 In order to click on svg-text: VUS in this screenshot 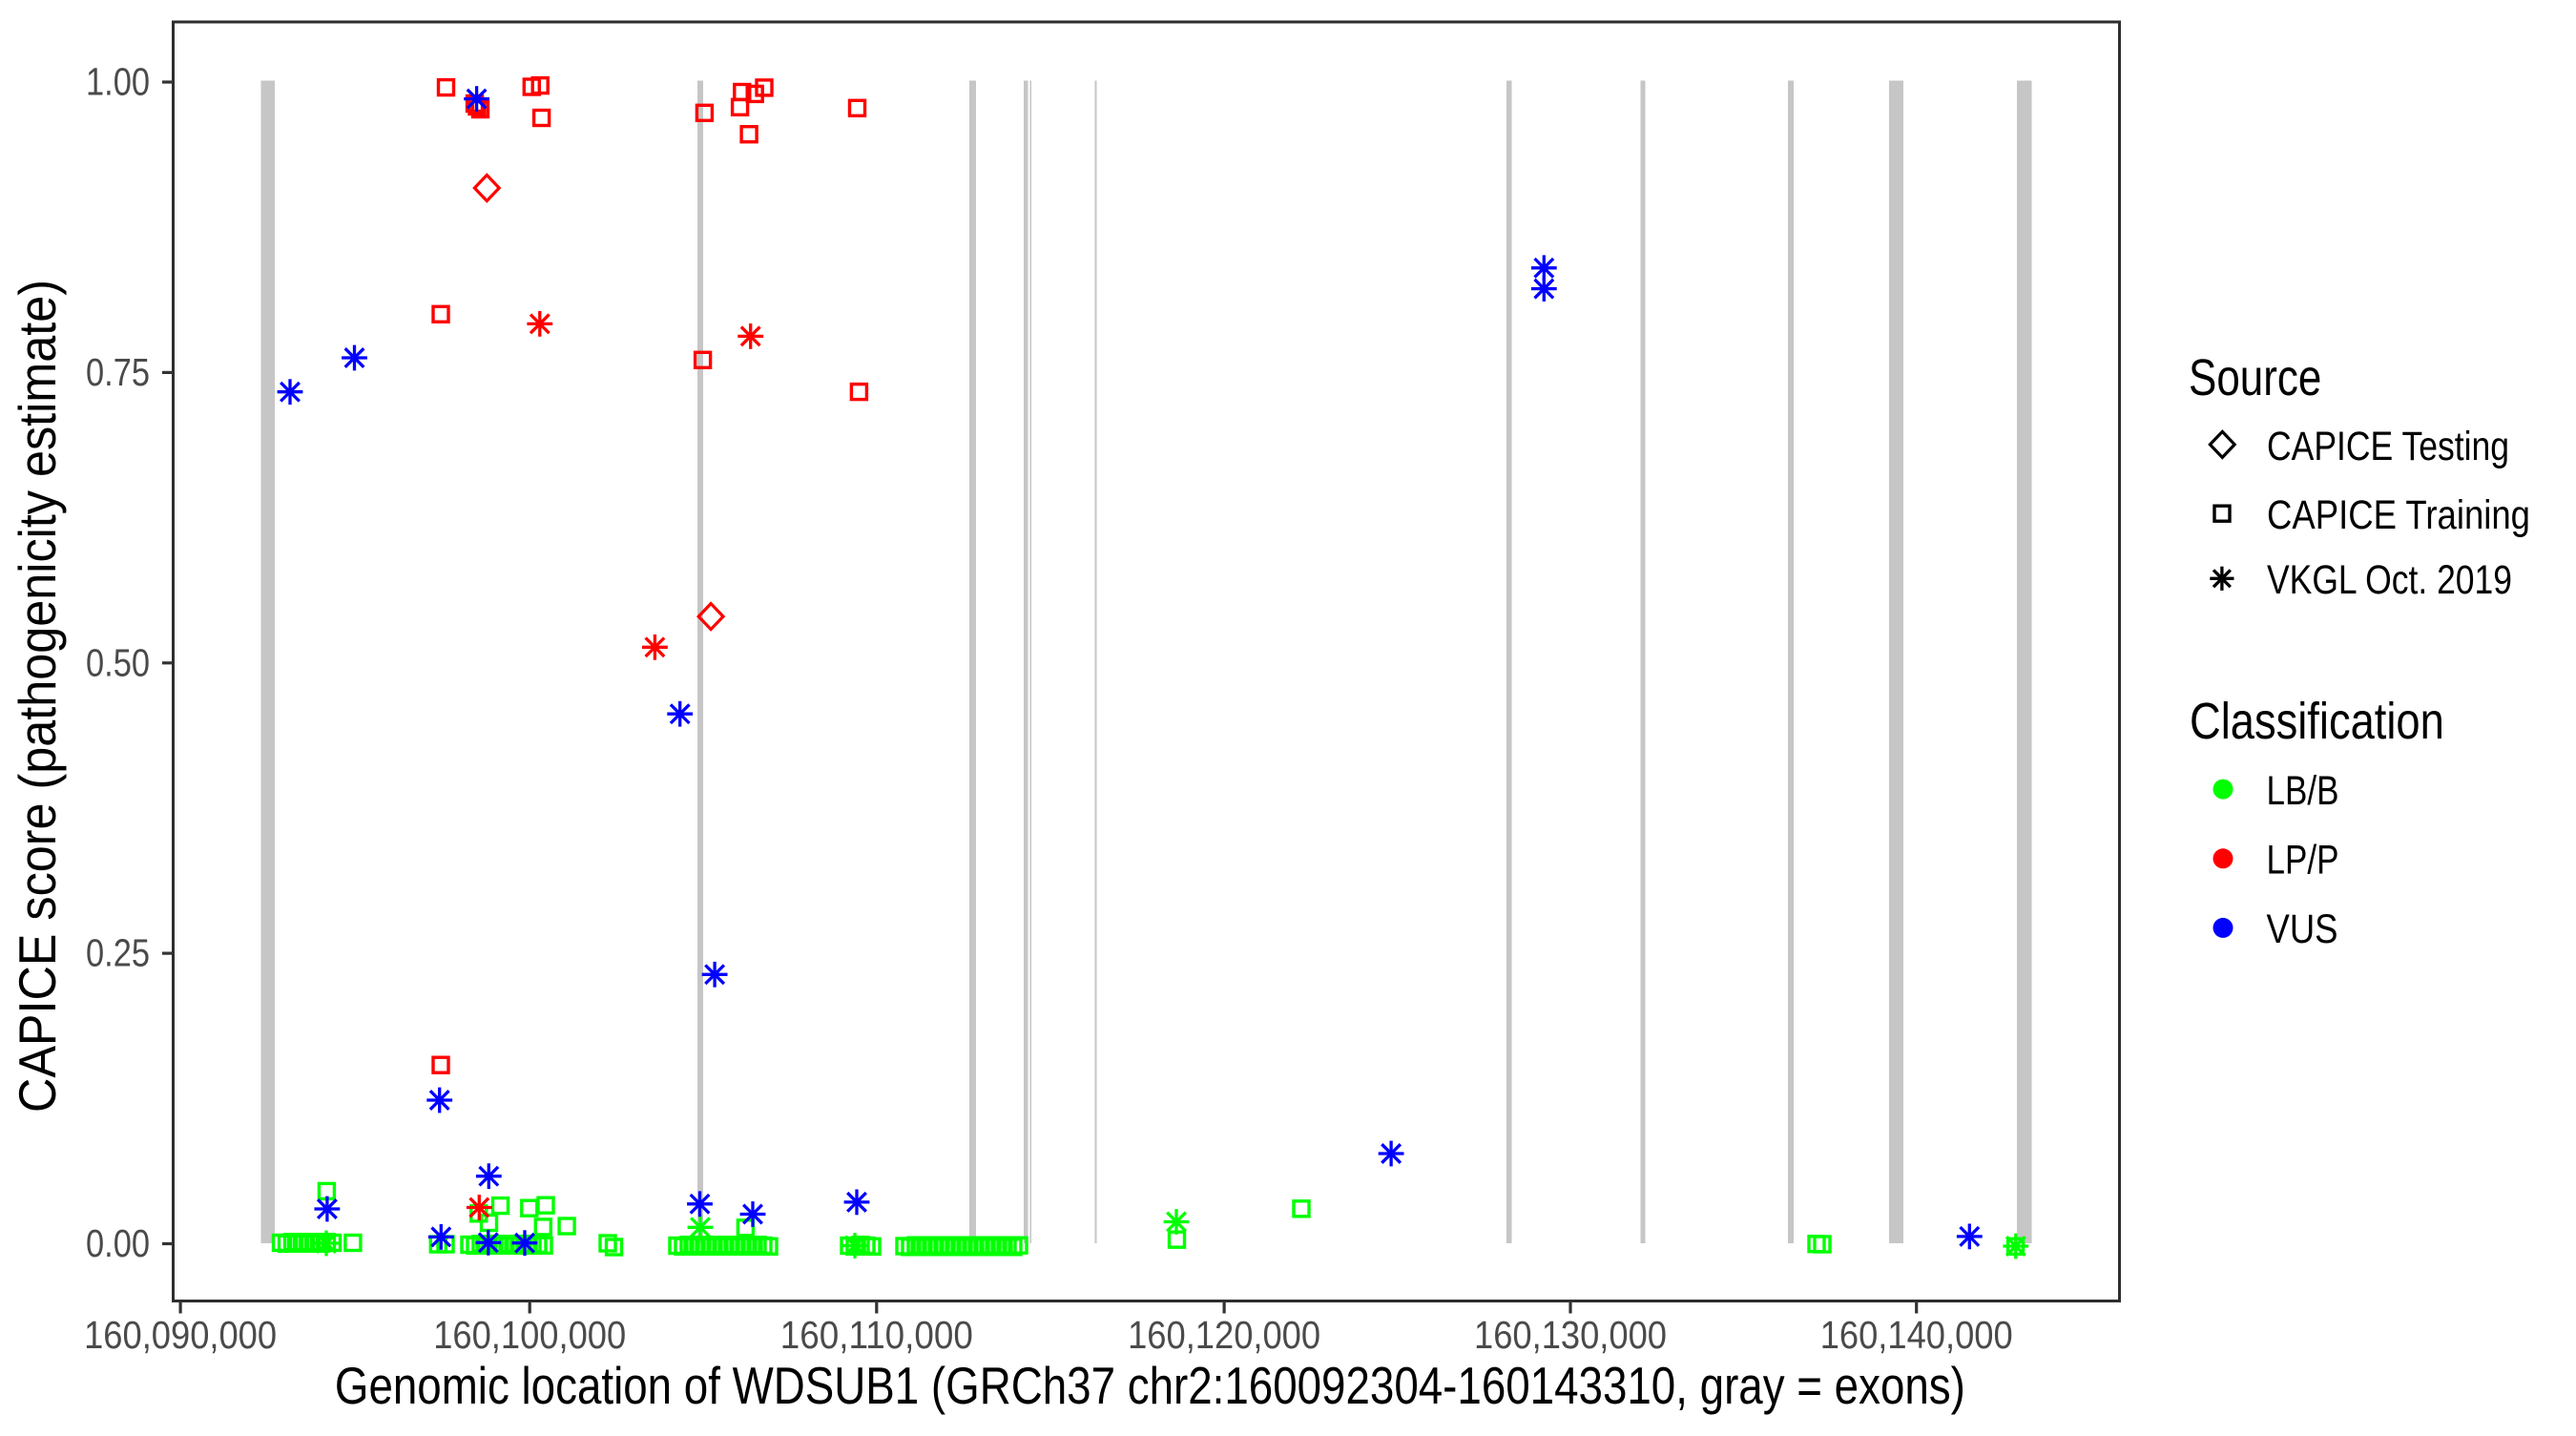, I will do `click(2302, 929)`.